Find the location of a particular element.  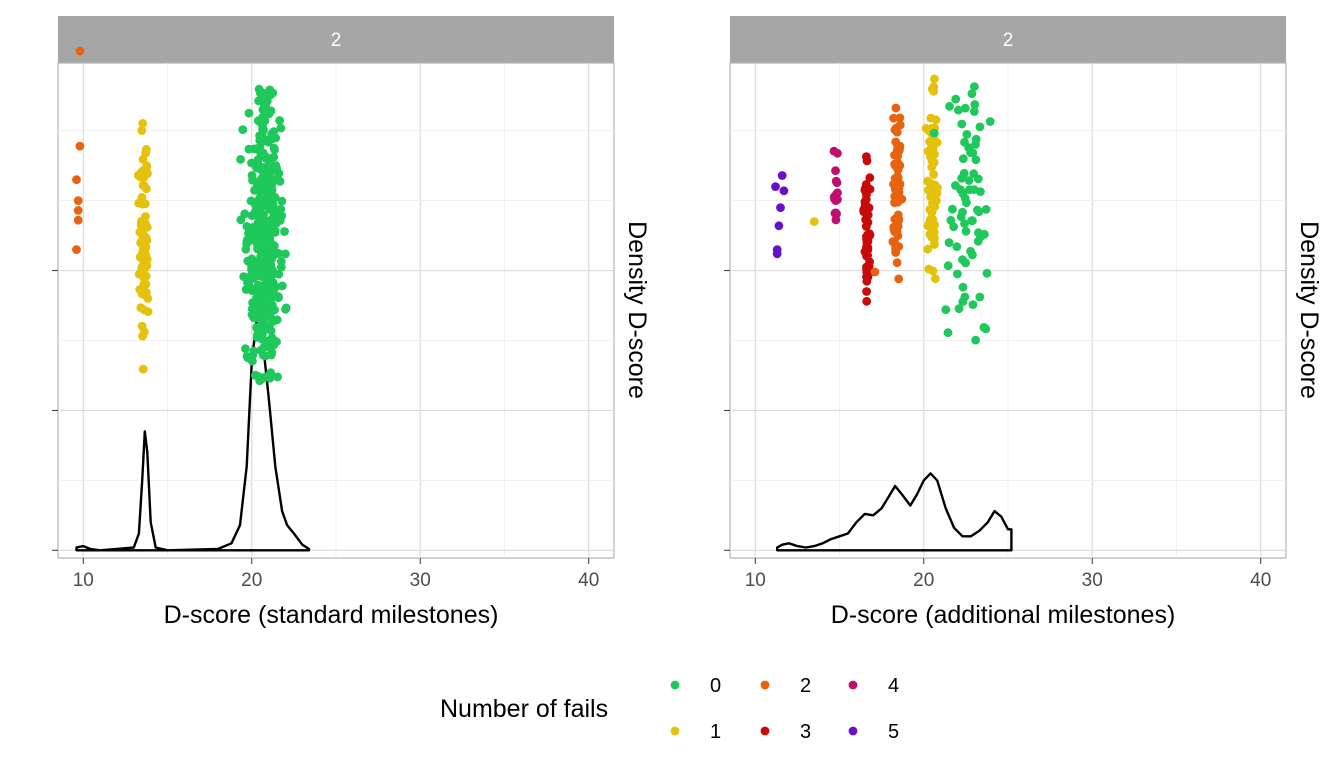

legend-items: 0 1 2 3 4 5 is located at coordinates (784, 709).